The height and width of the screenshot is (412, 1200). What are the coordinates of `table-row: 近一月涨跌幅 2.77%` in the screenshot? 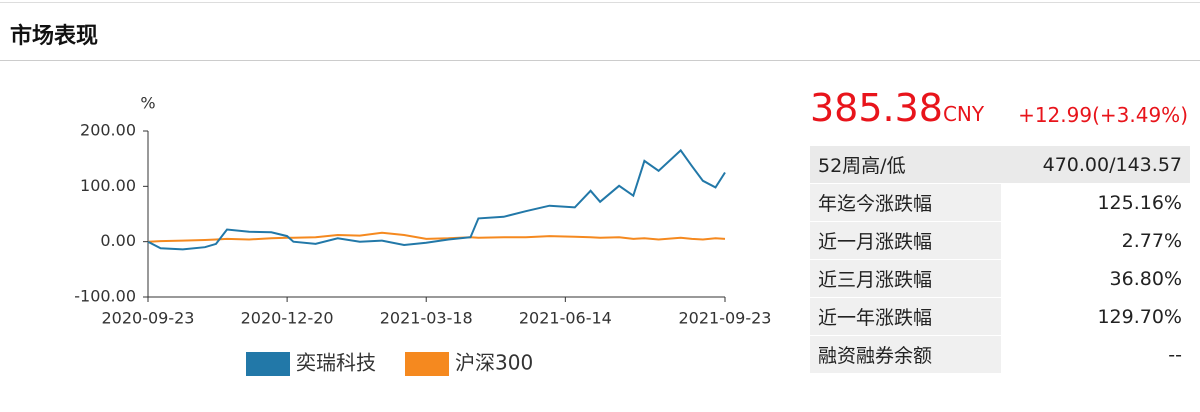 It's located at (1000, 240).